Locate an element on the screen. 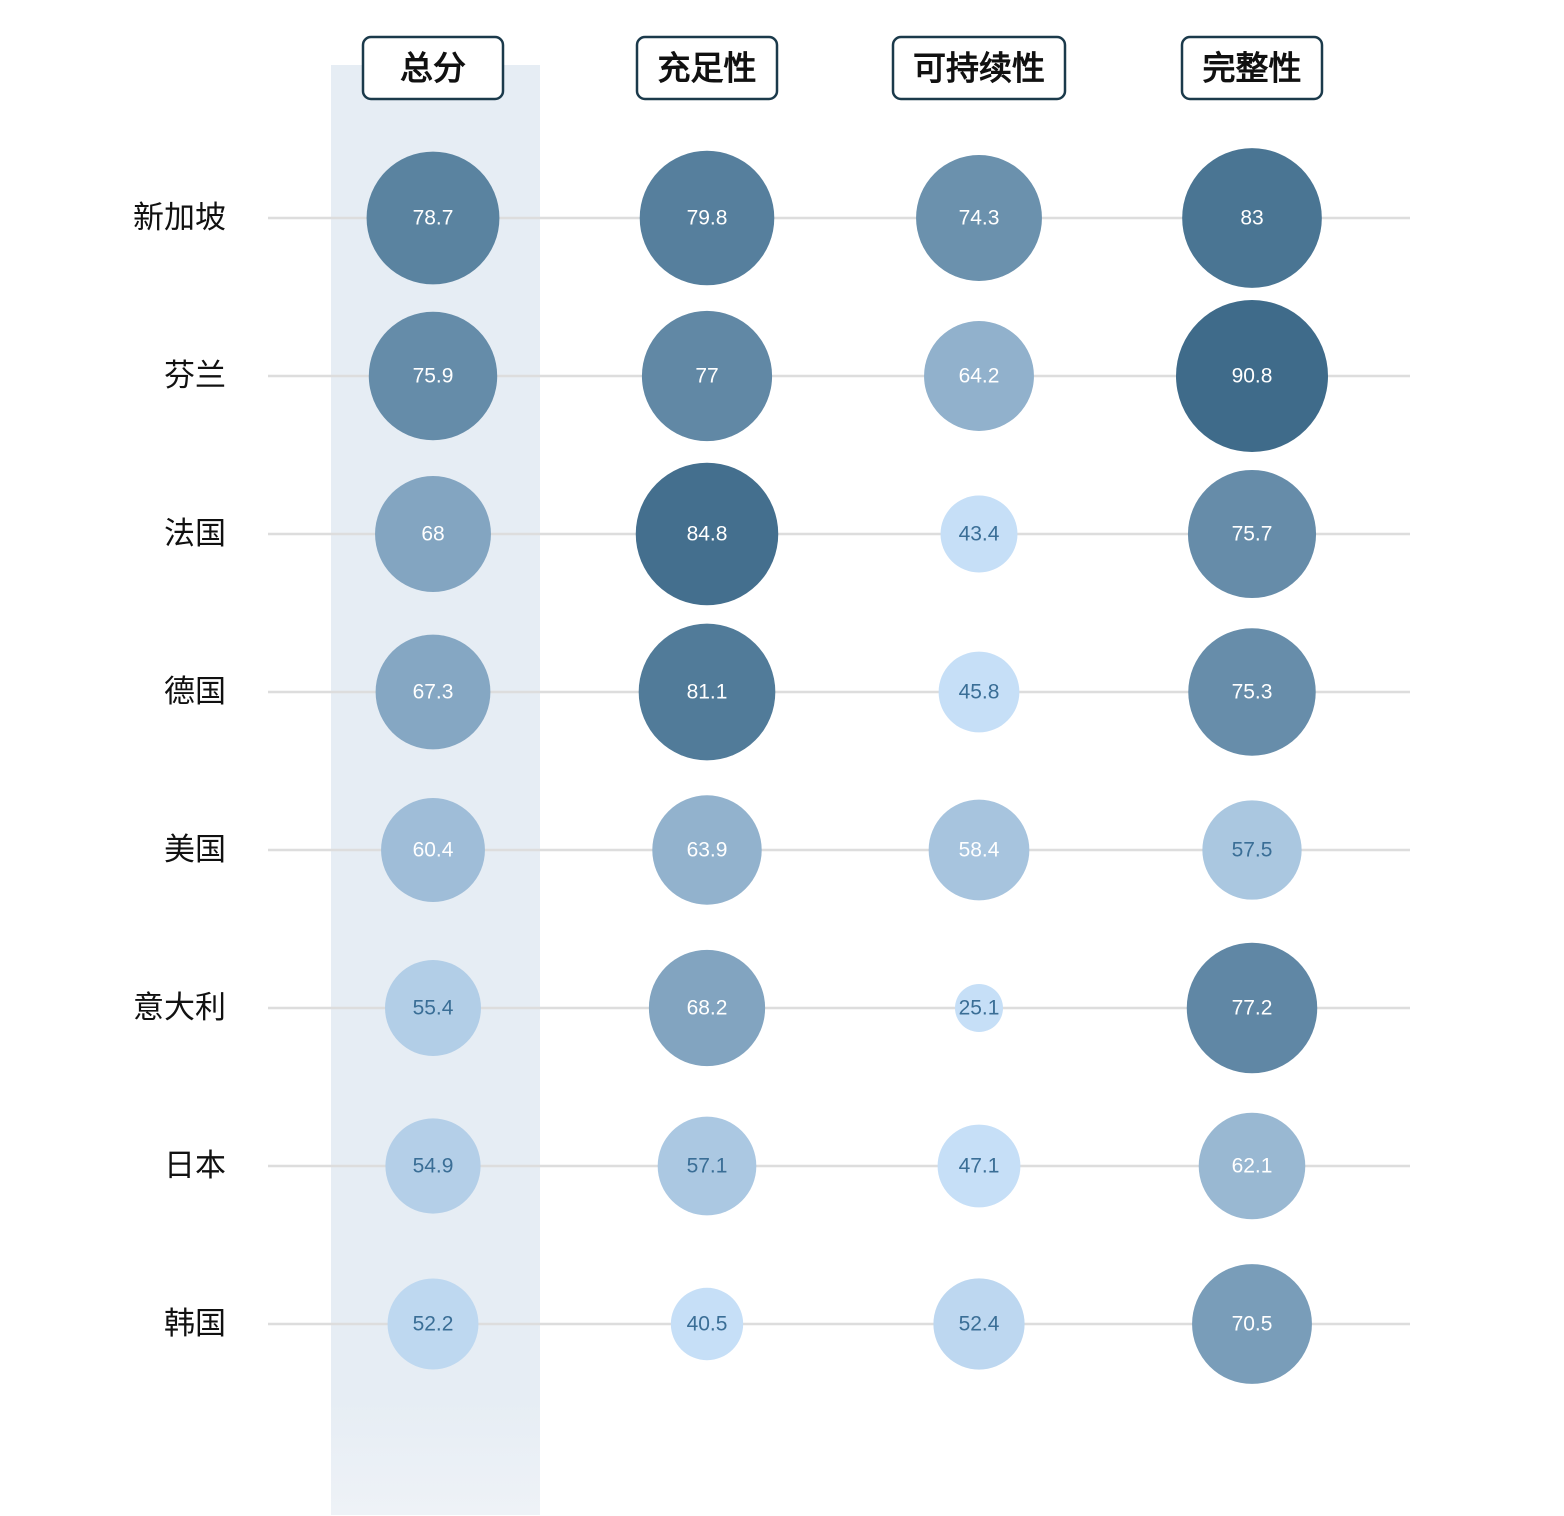 This screenshot has width=1564, height=1516. value-label: 54.9 is located at coordinates (433, 1166).